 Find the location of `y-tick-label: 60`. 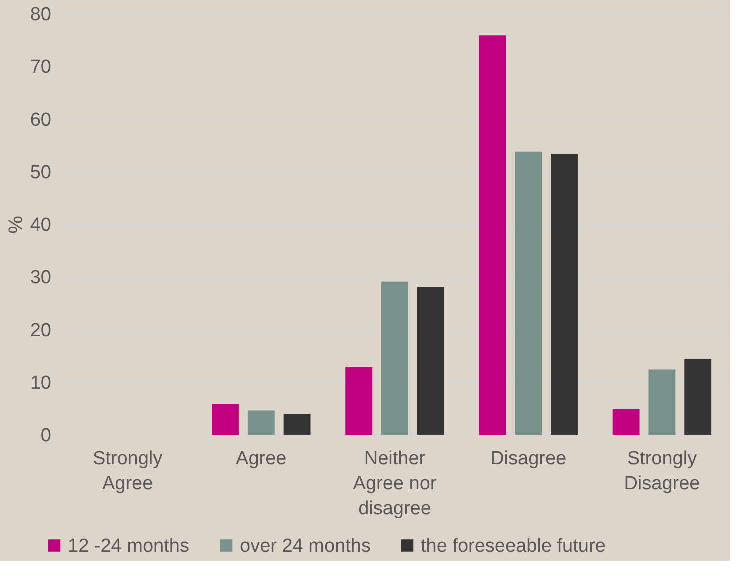

y-tick-label: 60 is located at coordinates (41, 120).